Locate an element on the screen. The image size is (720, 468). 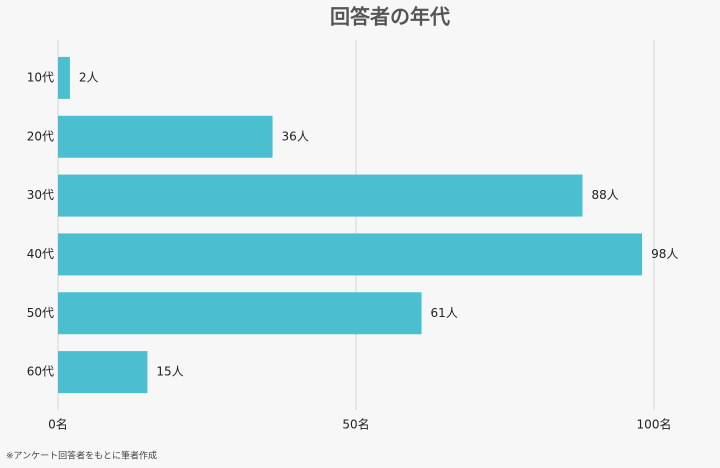
x-tick-label: 50名 is located at coordinates (355, 424).